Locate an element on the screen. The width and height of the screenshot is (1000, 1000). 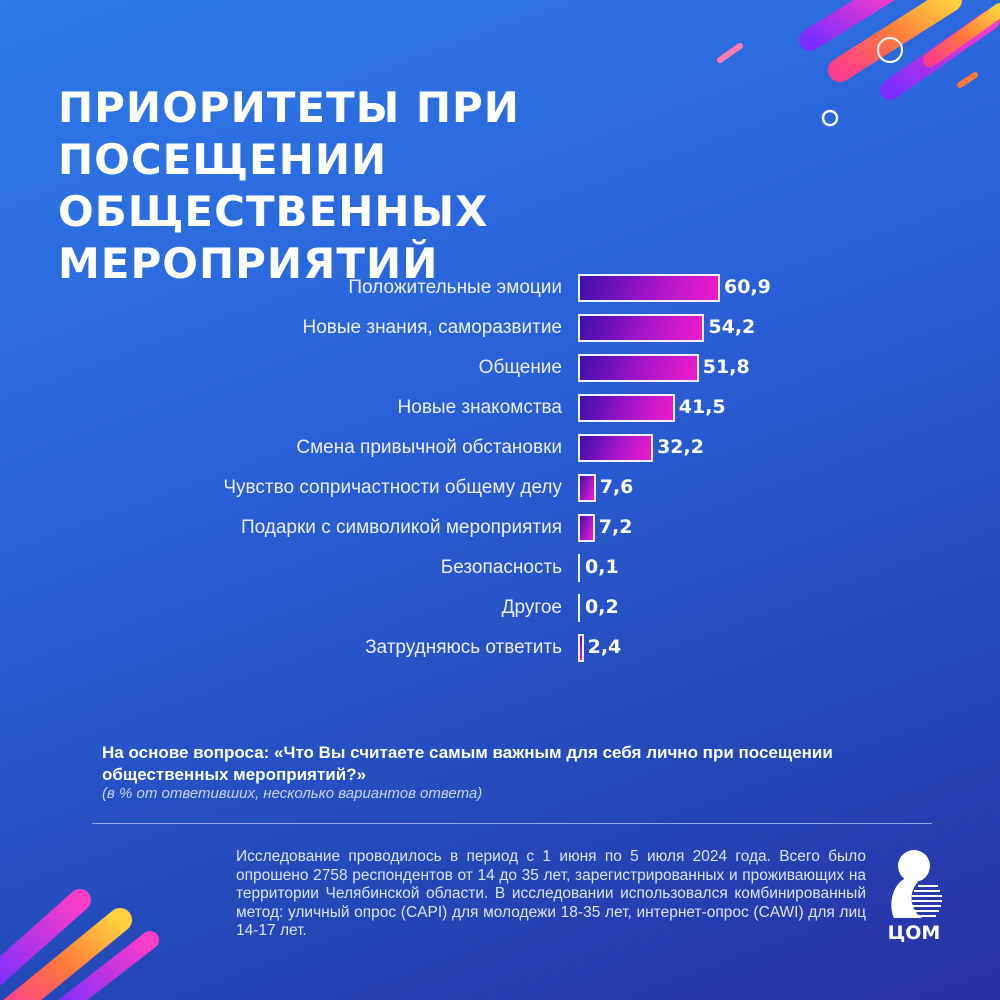
chart-row: Положительные эмоции 60,9 is located at coordinates (500, 288).